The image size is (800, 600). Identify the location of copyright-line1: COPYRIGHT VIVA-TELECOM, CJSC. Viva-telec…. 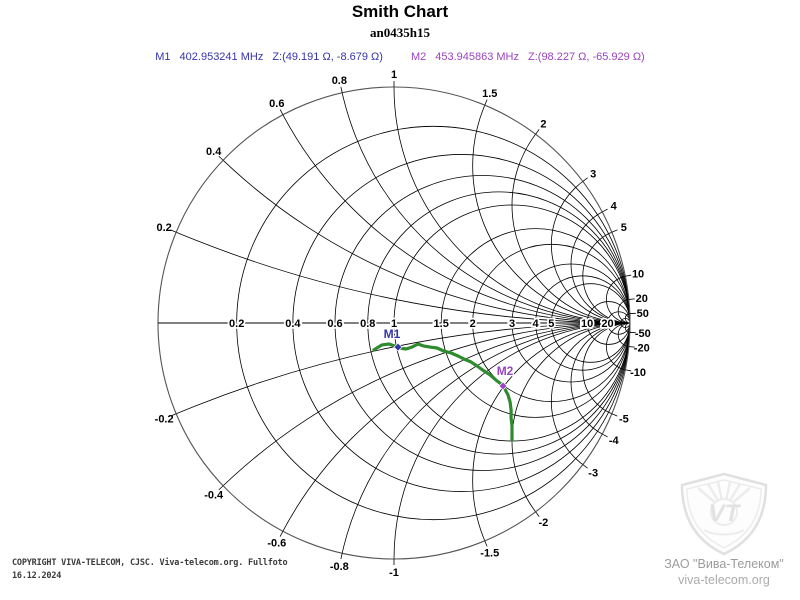
(150, 563).